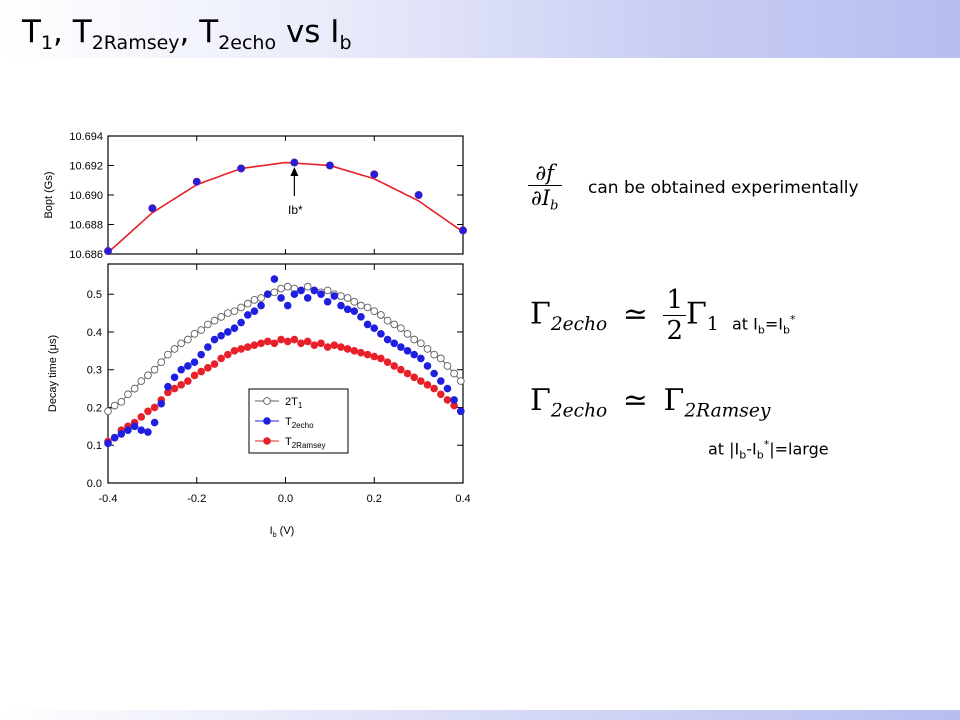 This screenshot has width=960, height=720. I want to click on dfdIb-expression: ∂f ∂Ib, so click(545, 187).